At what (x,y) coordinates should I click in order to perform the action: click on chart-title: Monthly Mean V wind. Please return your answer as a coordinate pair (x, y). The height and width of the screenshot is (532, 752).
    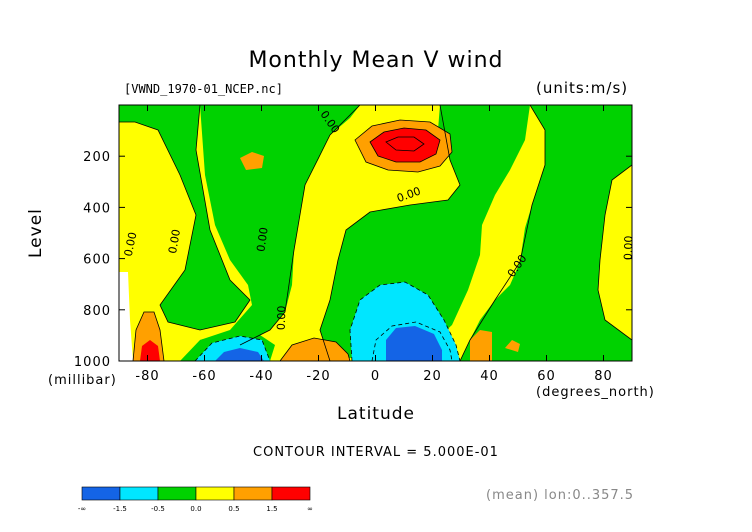
    Looking at the image, I should click on (376, 60).